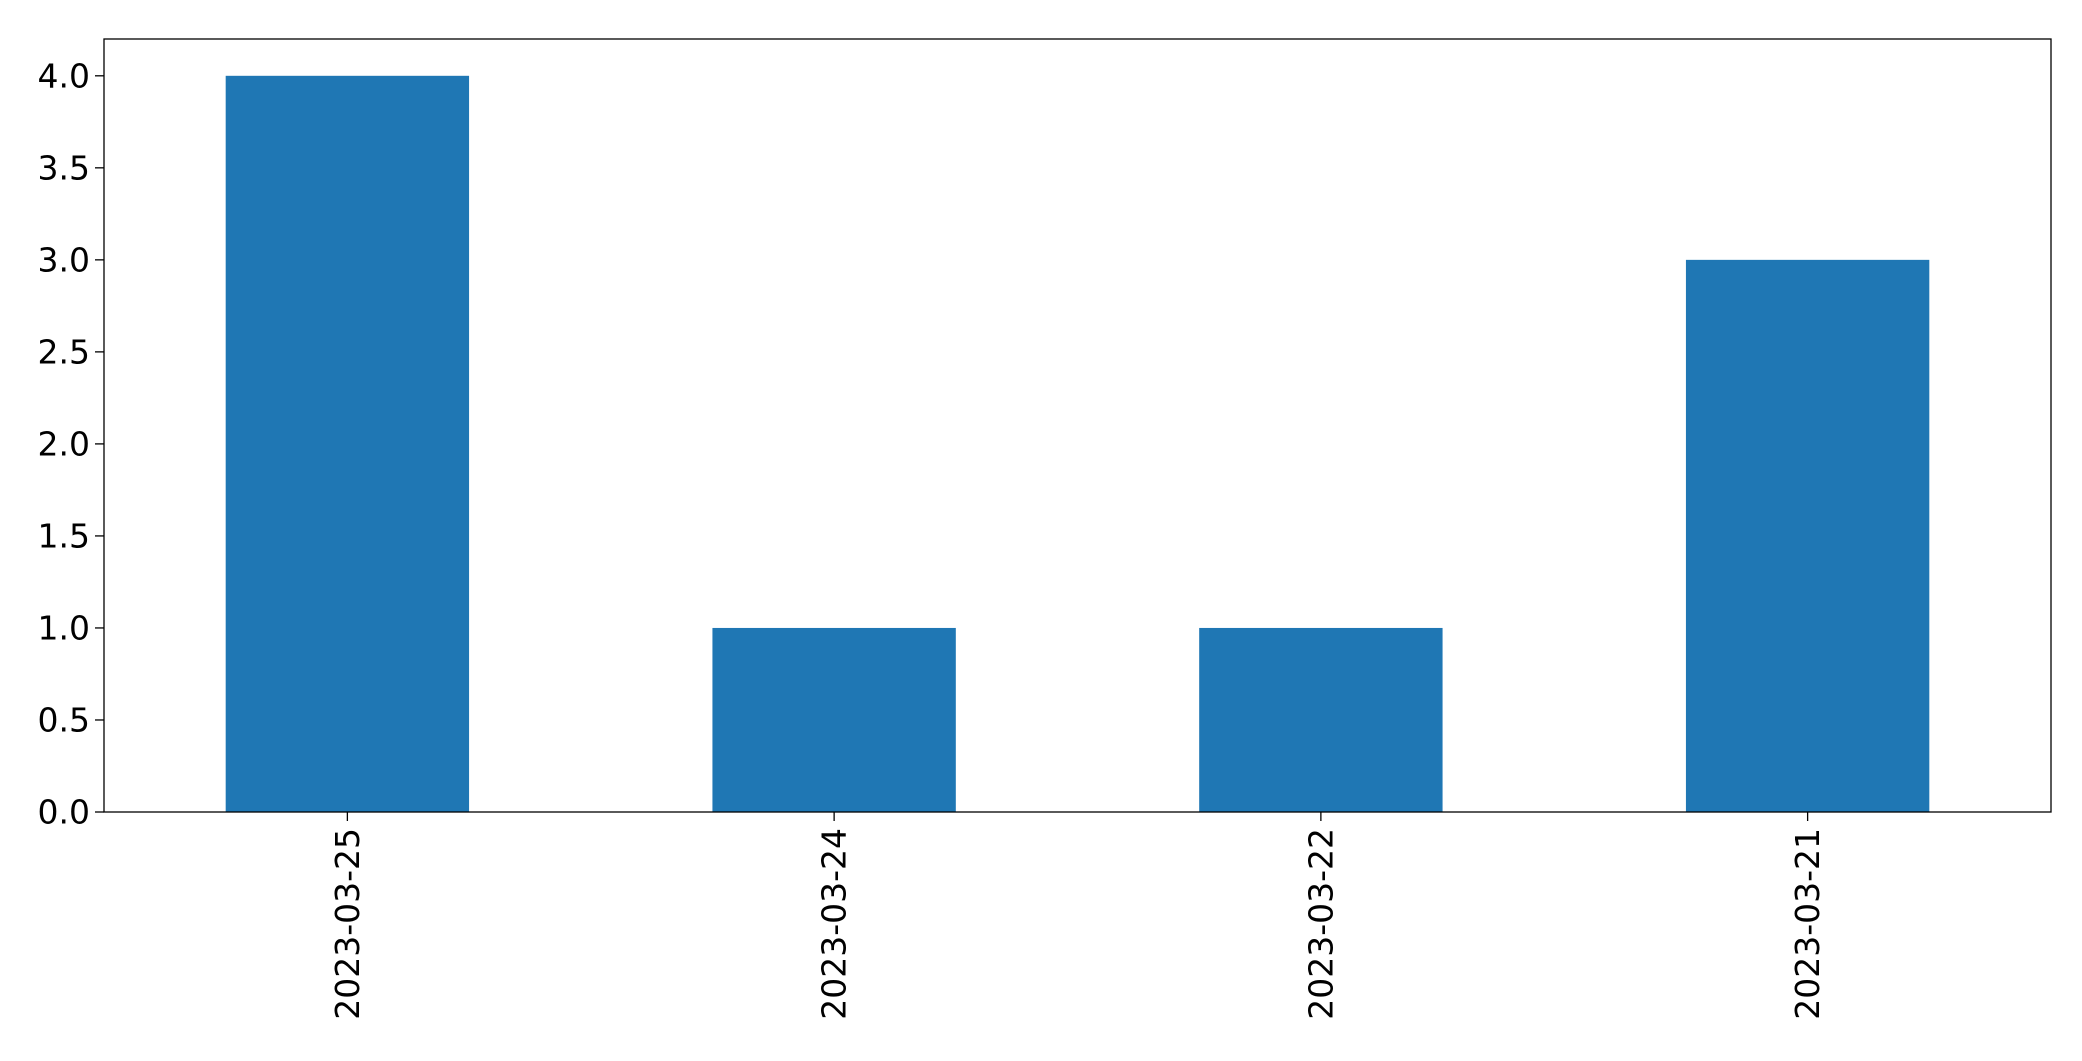  Describe the element at coordinates (64, 627) in the screenshot. I see `y-tick-label: 1.0` at that location.